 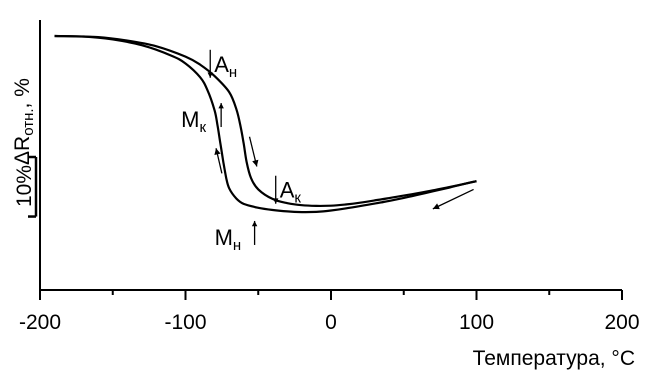 I want to click on x-axis-title: Температура, °С, so click(x=554, y=358).